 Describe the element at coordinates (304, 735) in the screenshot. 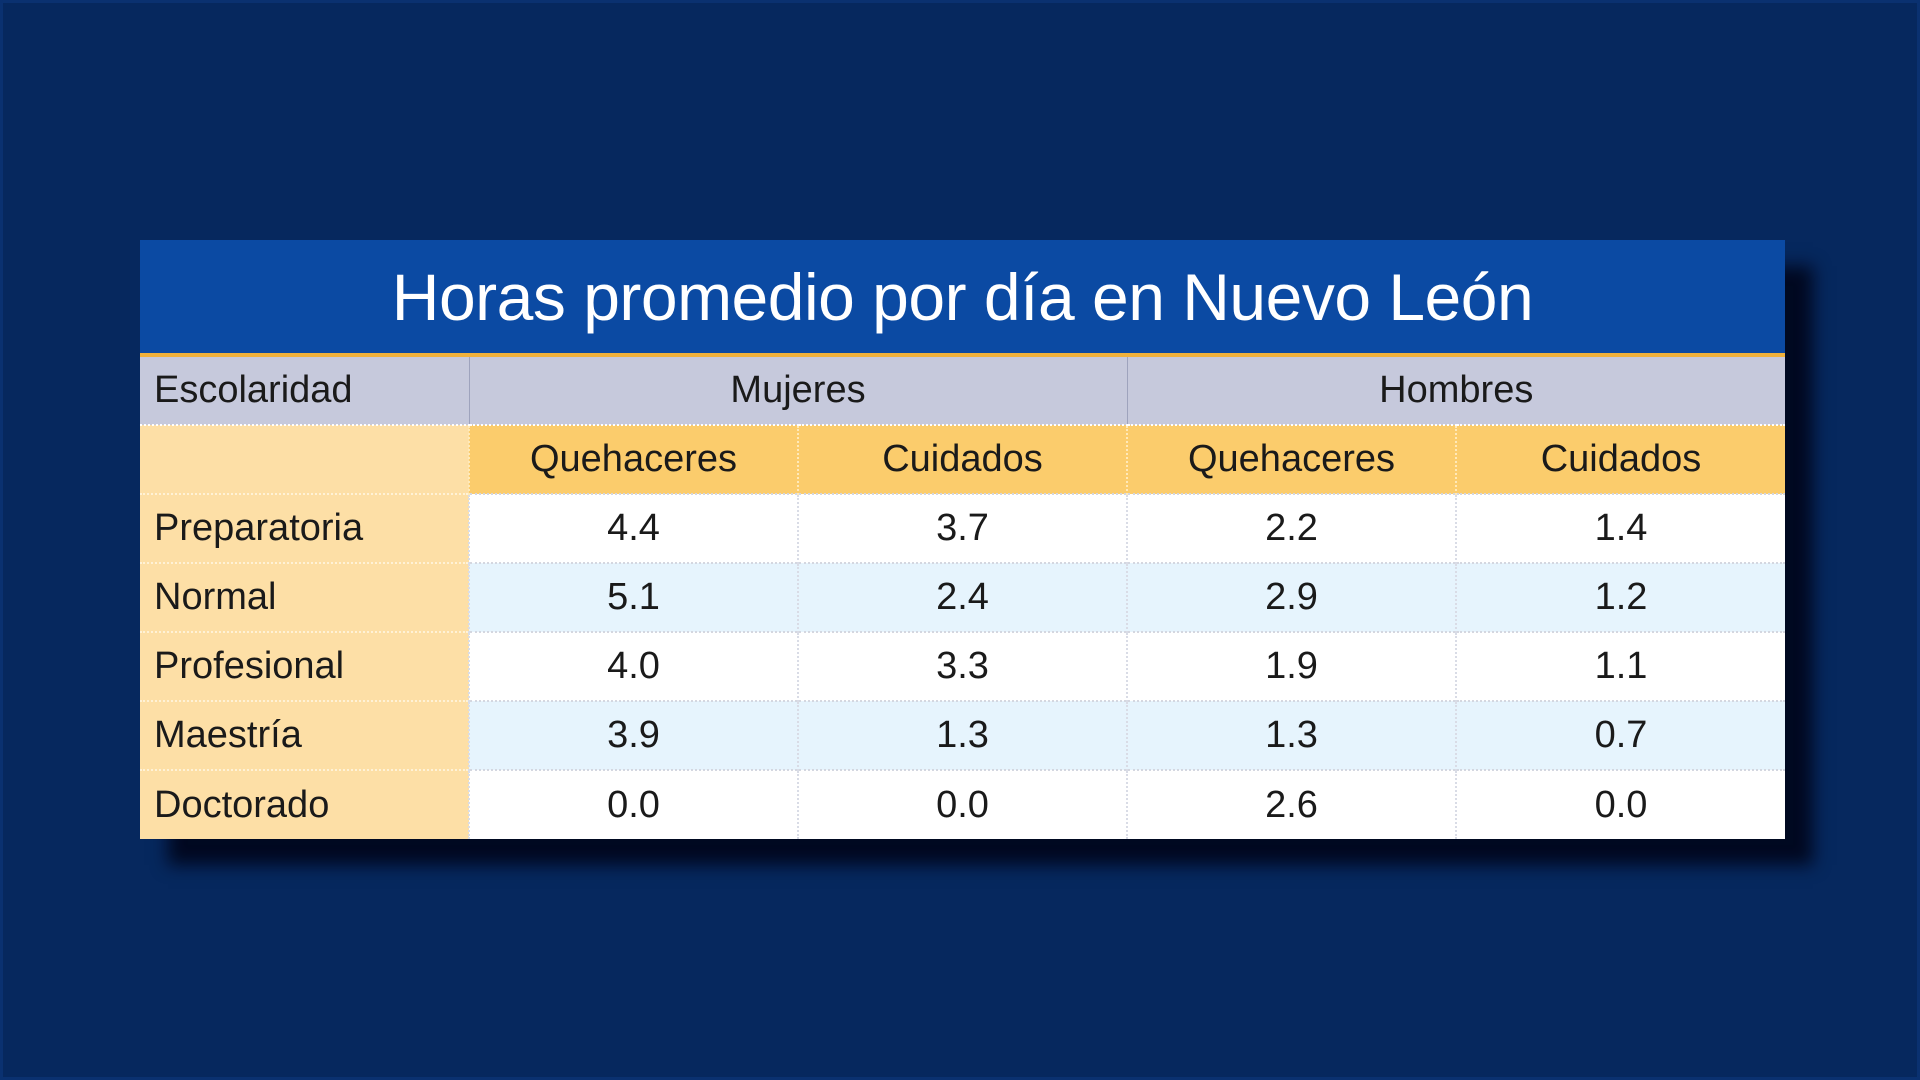

I see `row-label: Maestría` at that location.